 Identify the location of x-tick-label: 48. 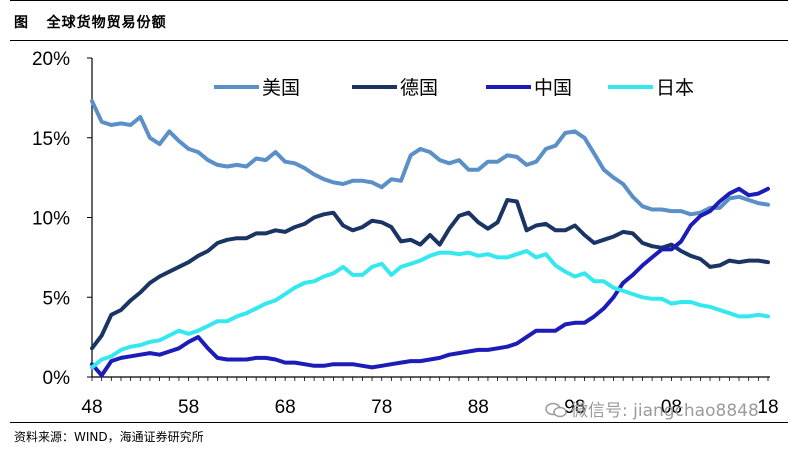
(91, 407).